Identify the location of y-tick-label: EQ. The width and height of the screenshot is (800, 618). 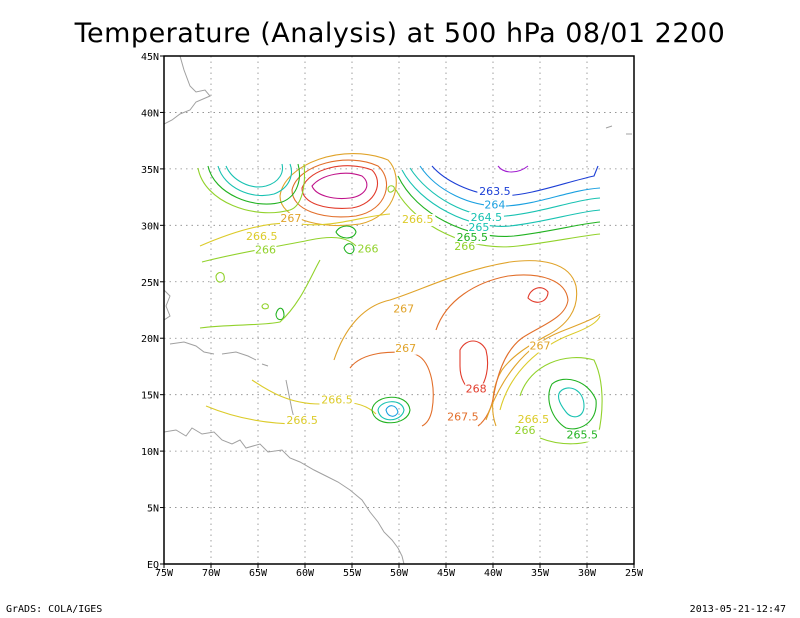
(153, 565).